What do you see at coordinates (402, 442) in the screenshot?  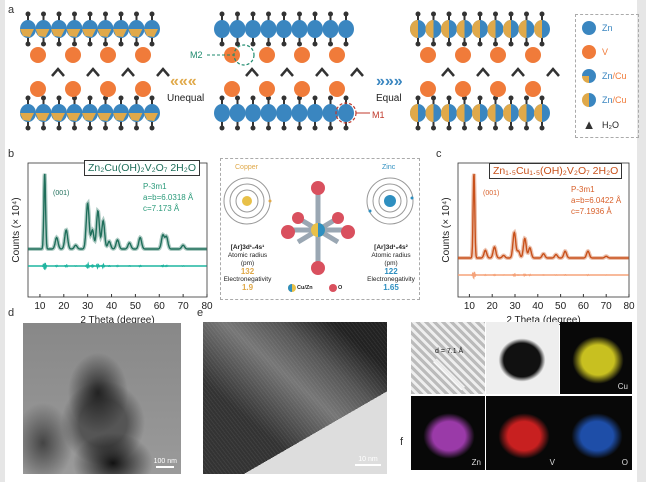 I see `panel-label-f: f` at bounding box center [402, 442].